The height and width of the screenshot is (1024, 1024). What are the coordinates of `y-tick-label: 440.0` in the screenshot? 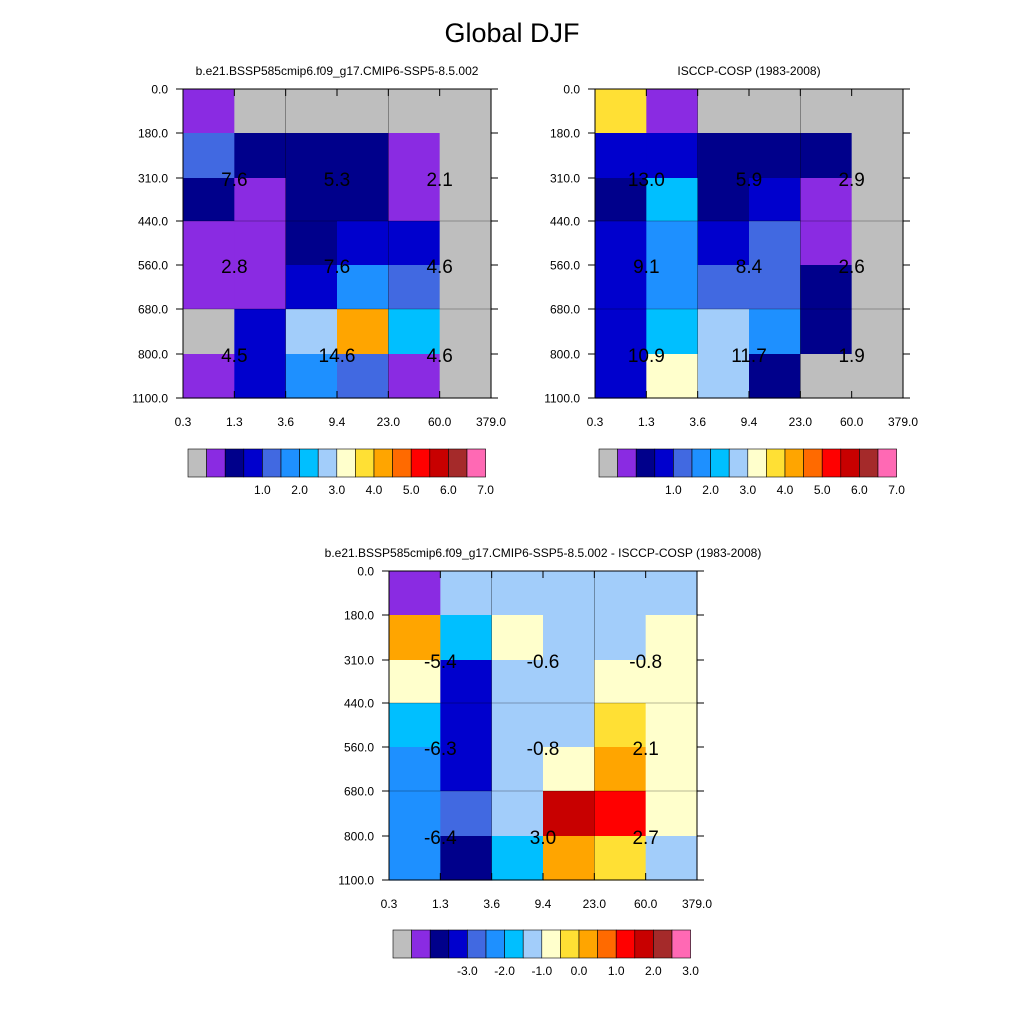 It's located at (153, 222).